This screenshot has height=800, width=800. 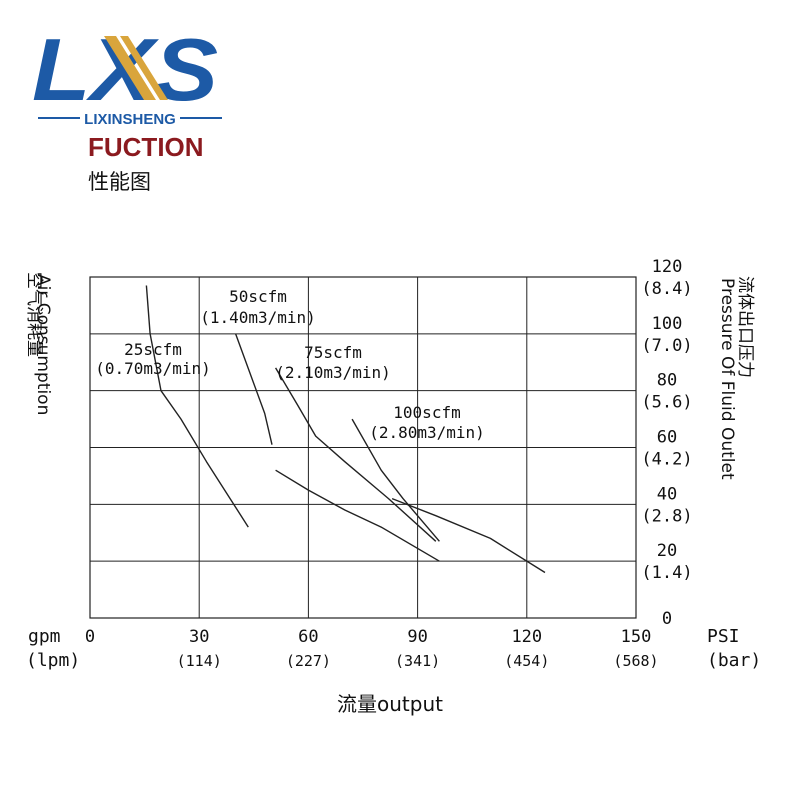 I want to click on air-curve-label: 25scfm, so click(x=153, y=349).